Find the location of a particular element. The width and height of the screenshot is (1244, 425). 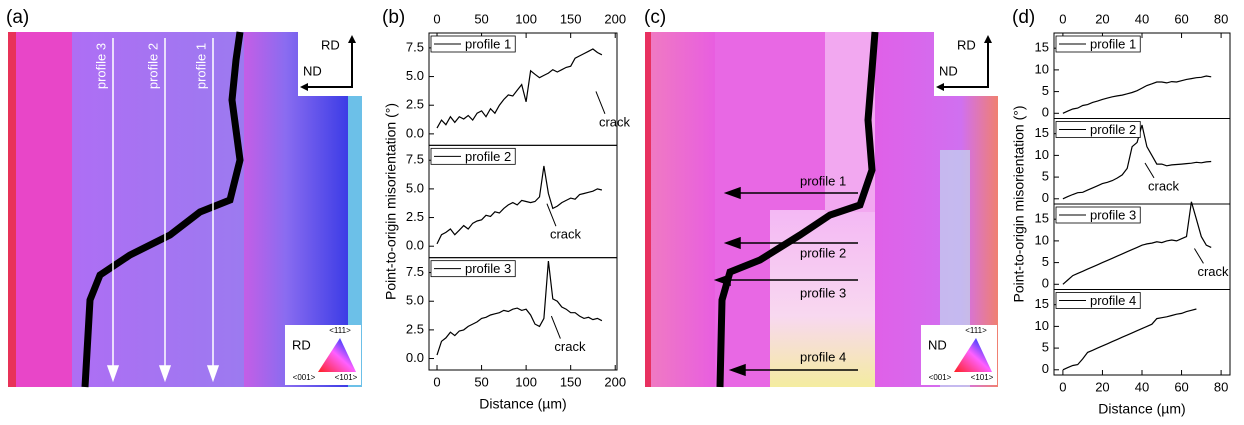

ipf-legend is located at coordinates (959, 355).